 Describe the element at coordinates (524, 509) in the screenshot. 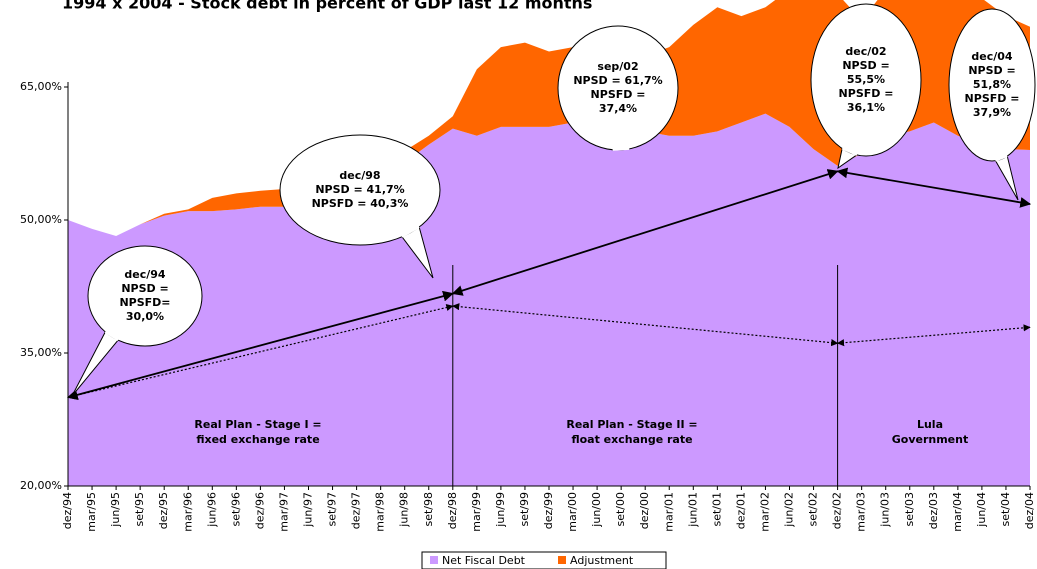

I see `x-tick-label: set/99` at that location.